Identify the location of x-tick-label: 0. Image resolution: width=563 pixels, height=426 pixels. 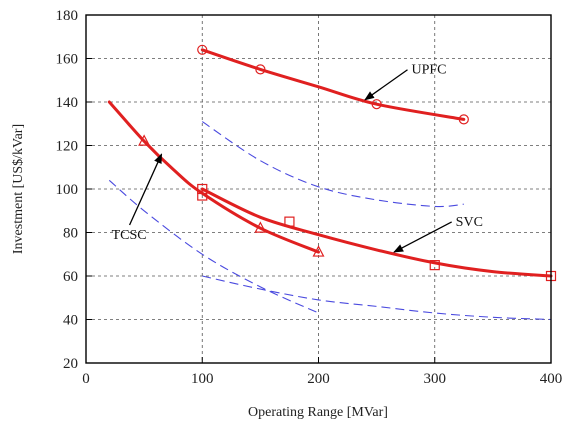
(86, 379).